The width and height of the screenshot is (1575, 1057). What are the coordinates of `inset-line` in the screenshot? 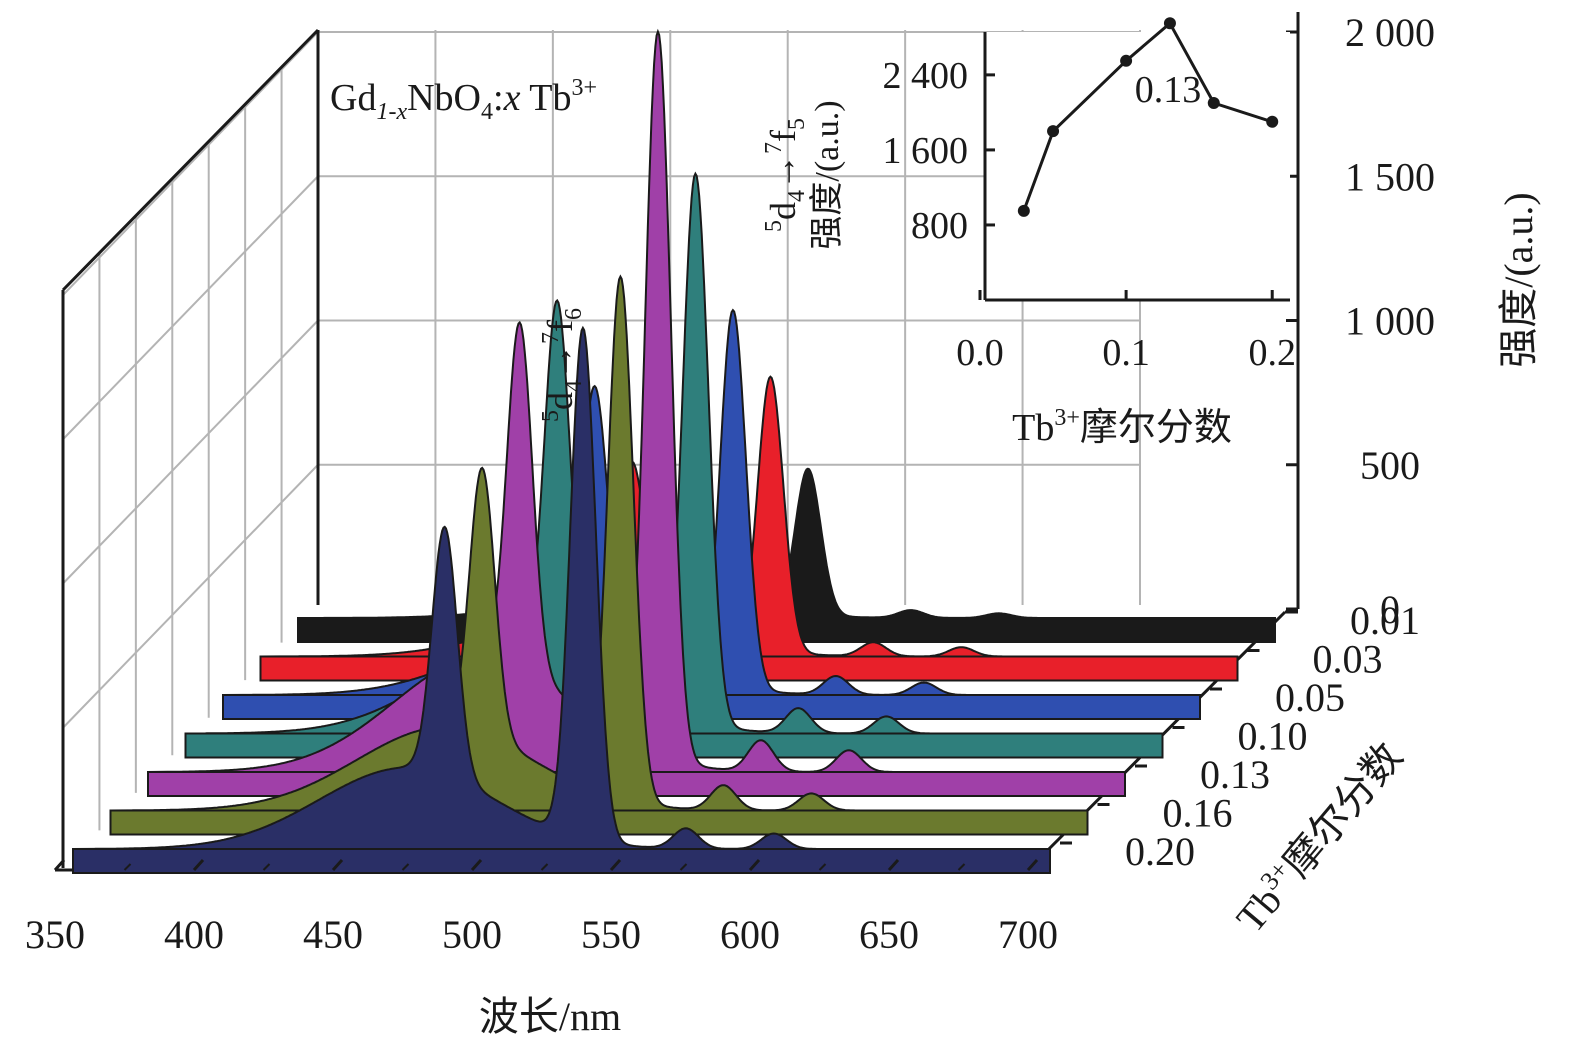 It's located at (1147, 116).